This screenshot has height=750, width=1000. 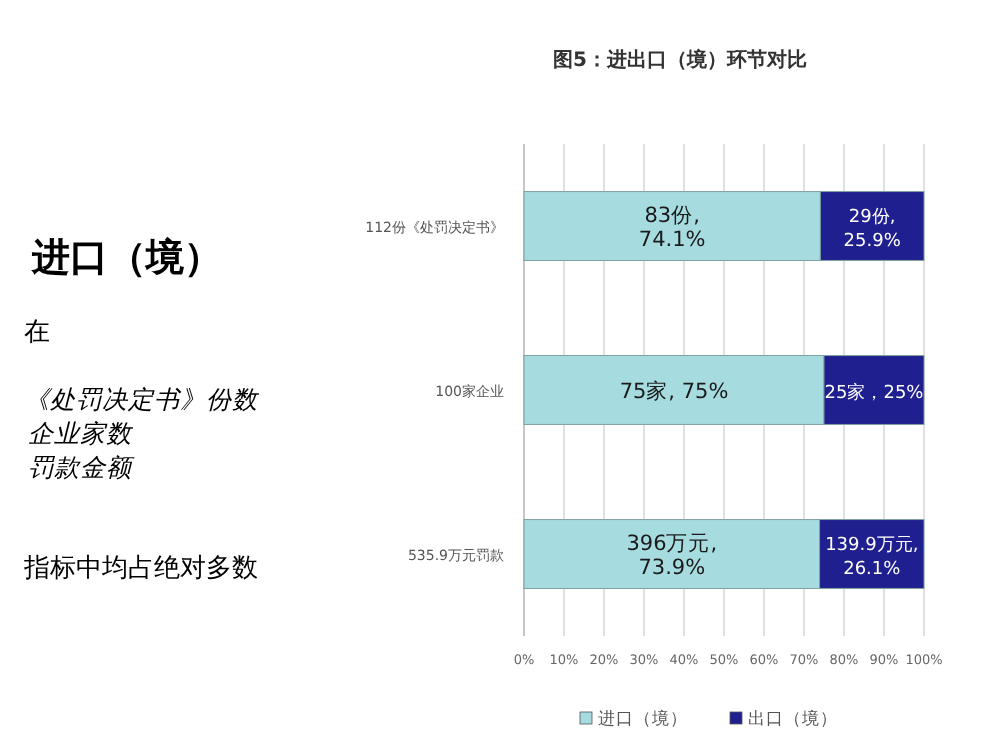 I want to click on legend-label: 进口（境）, so click(x=643, y=719).